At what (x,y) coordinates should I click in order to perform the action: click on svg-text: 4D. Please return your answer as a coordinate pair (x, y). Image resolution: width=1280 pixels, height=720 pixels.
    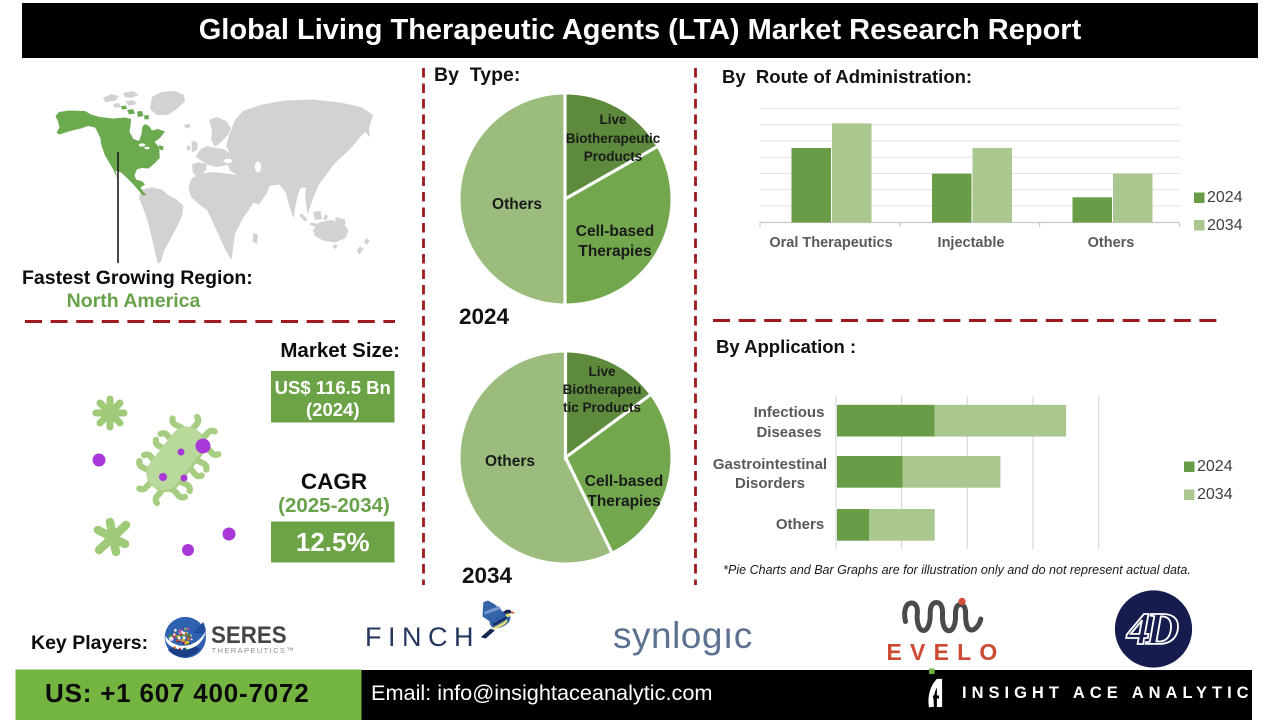
    Looking at the image, I should click on (1152, 628).